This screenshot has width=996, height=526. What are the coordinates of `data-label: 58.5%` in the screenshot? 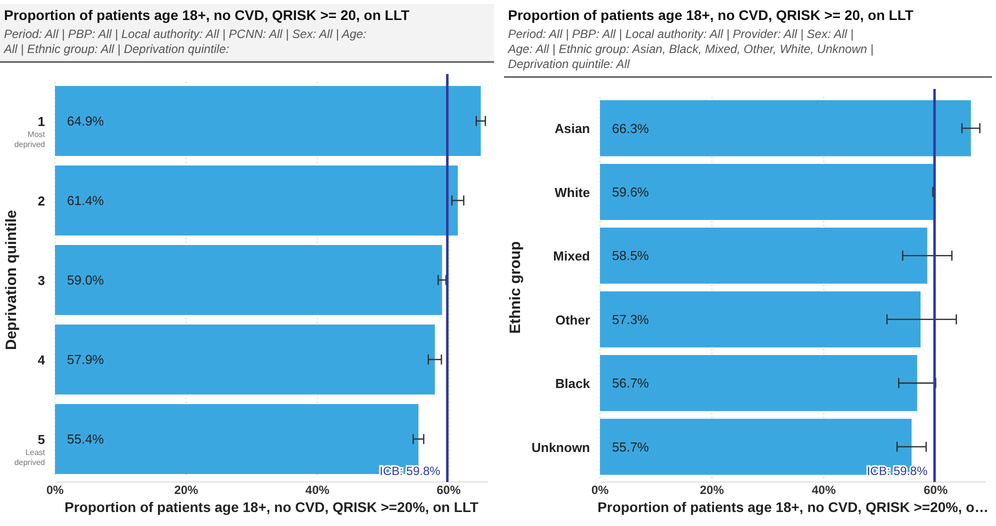 It's located at (631, 256).